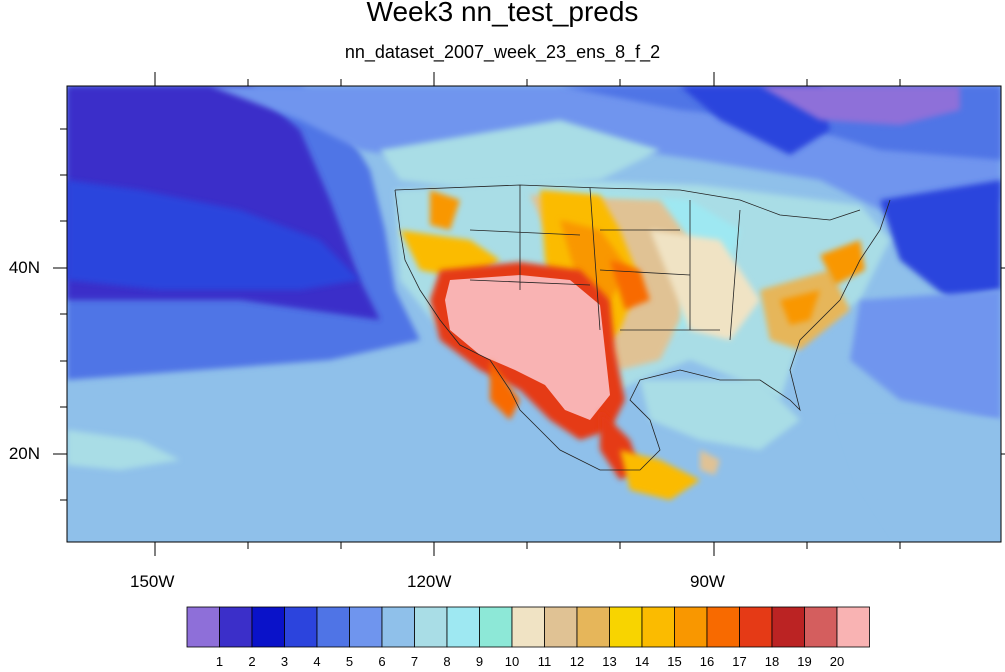  What do you see at coordinates (674, 661) in the screenshot?
I see `colorbar-label: 15` at bounding box center [674, 661].